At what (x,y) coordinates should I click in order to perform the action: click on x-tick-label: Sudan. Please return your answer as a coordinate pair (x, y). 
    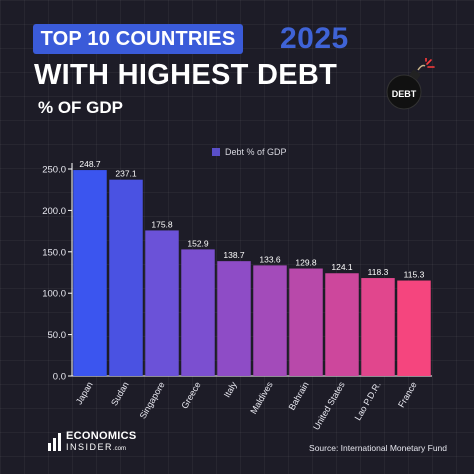
    Looking at the image, I should click on (120, 394).